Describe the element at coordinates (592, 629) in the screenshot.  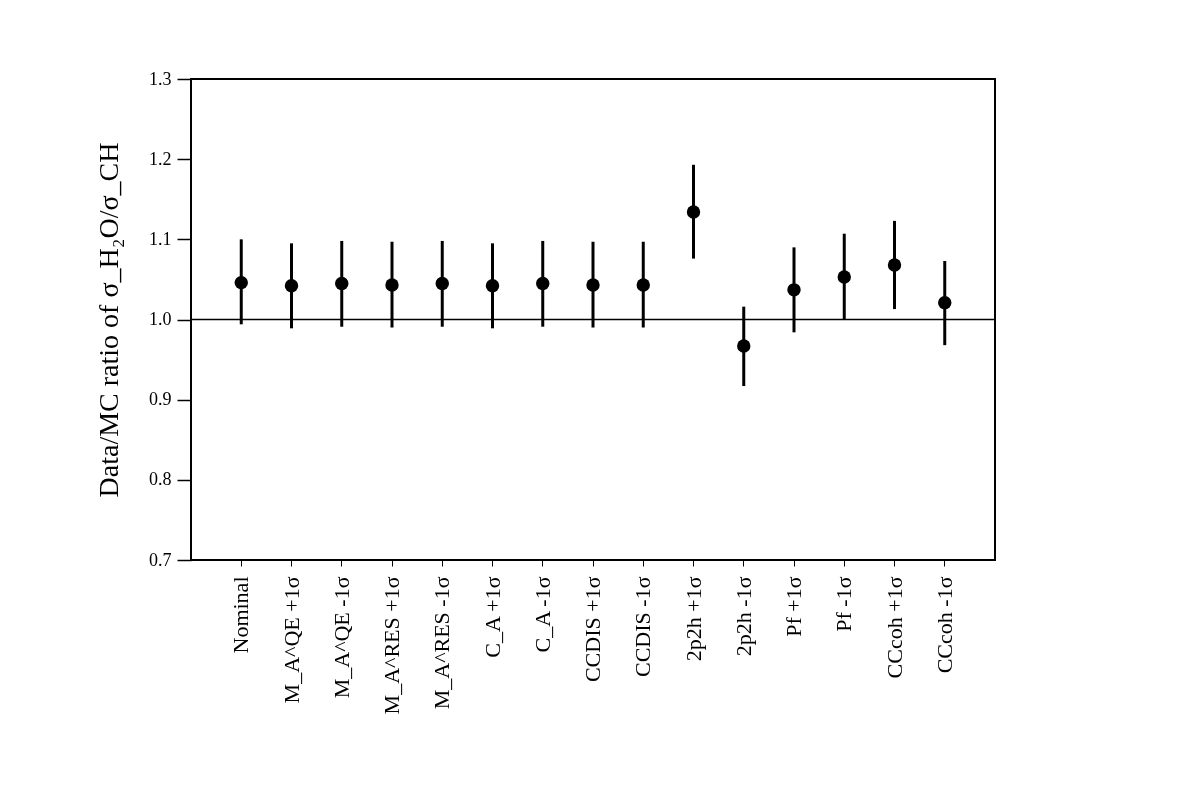
I see `x-tick-label: CCDIS +1σ` at that location.